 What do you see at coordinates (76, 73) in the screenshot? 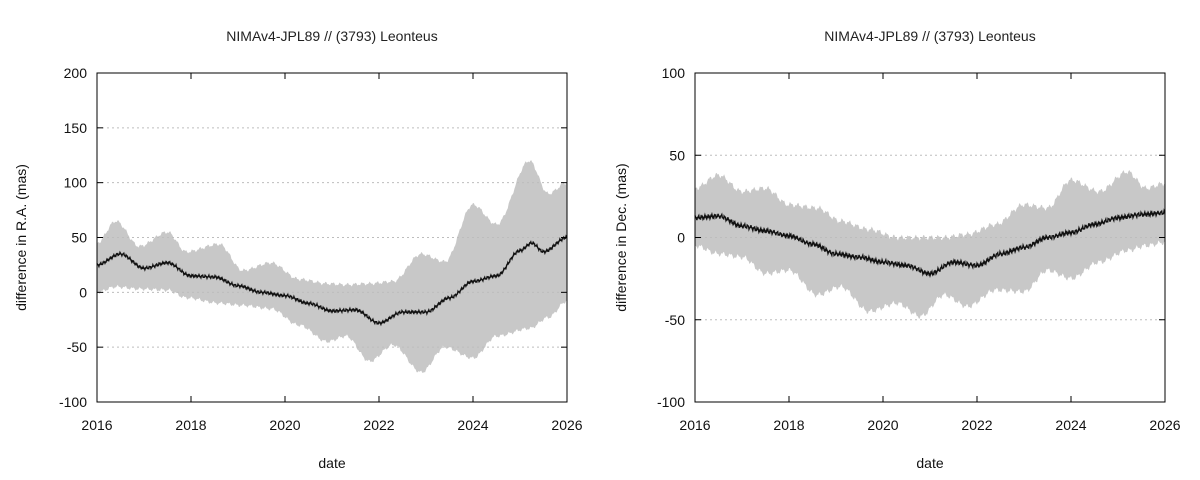
I see `y-tick-label: 200` at bounding box center [76, 73].